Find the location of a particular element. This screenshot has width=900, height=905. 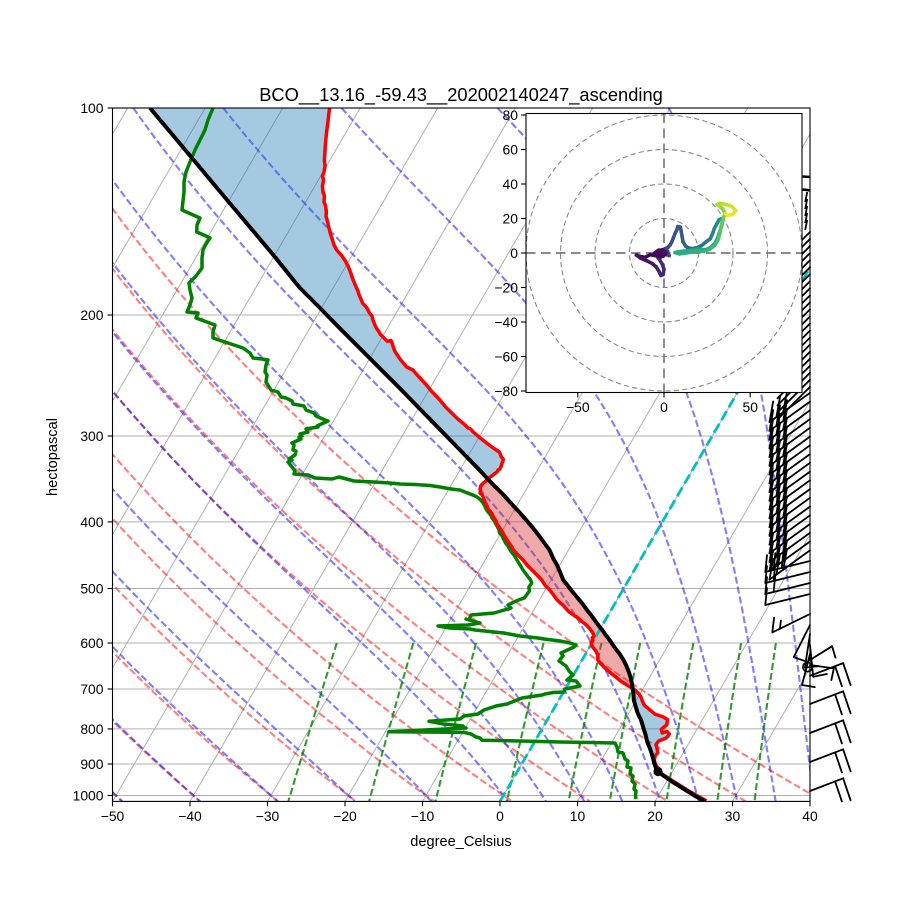

svg-text: degree_Celsius is located at coordinates (460, 842).